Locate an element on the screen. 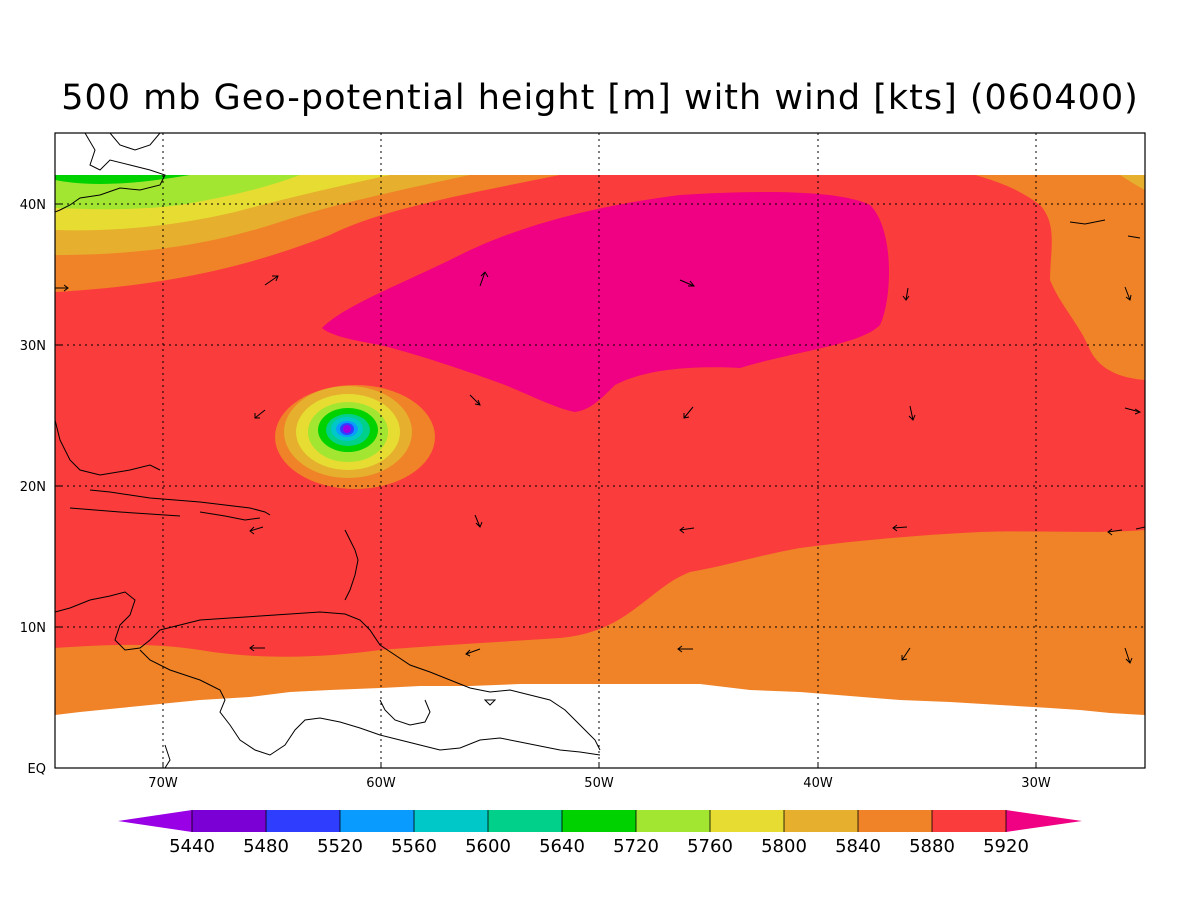  colorbar-label: 5440 is located at coordinates (192, 846).